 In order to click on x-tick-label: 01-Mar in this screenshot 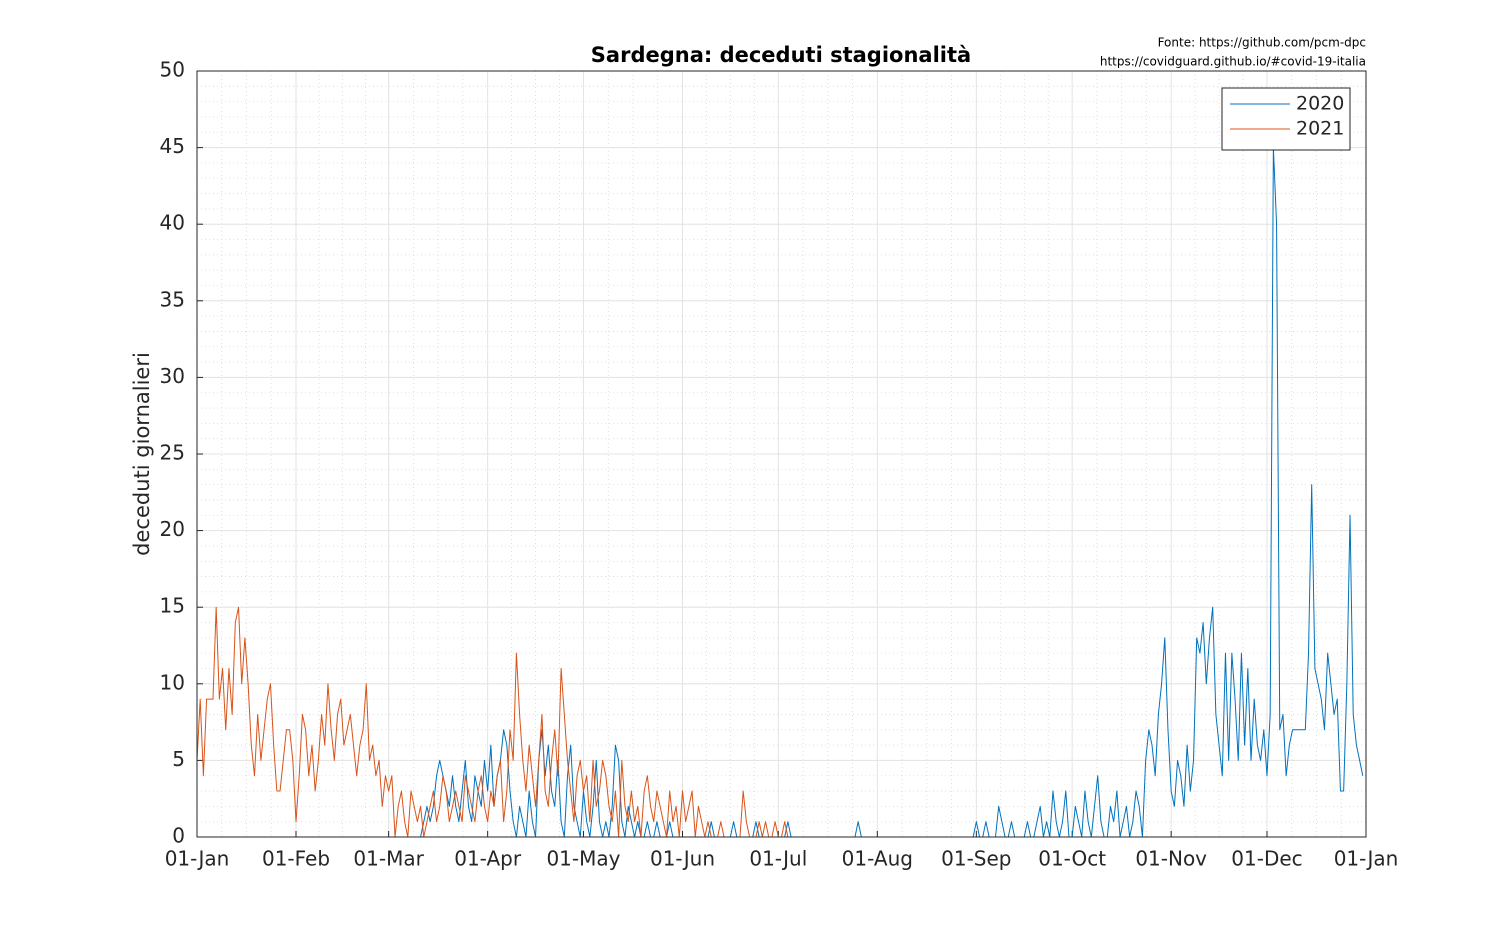, I will do `click(388, 859)`.